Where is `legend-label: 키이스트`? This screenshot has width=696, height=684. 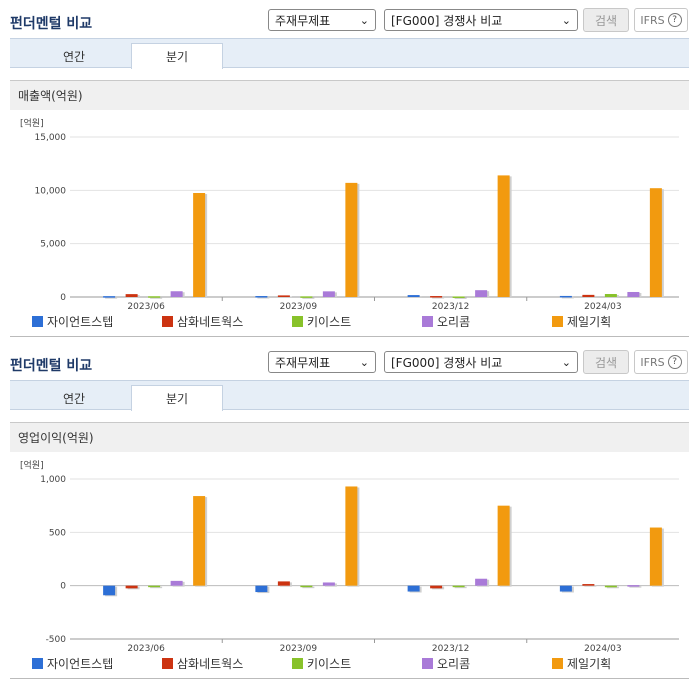
legend-label: 키이스트 is located at coordinates (329, 664).